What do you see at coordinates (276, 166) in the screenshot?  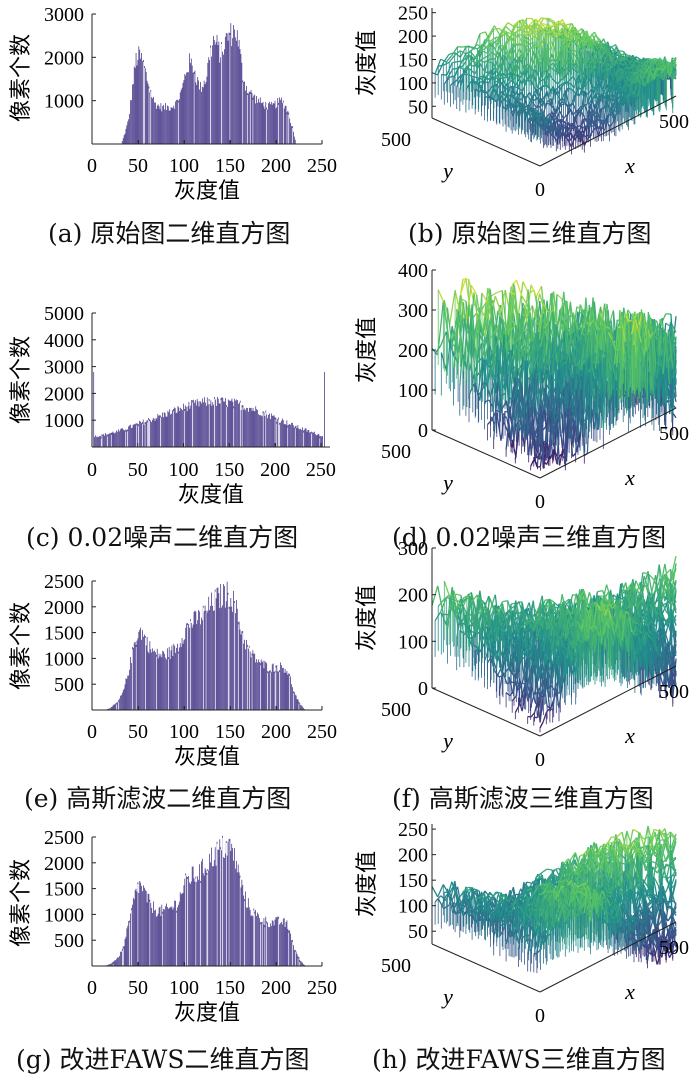 I see `x-tick-label: 200` at bounding box center [276, 166].